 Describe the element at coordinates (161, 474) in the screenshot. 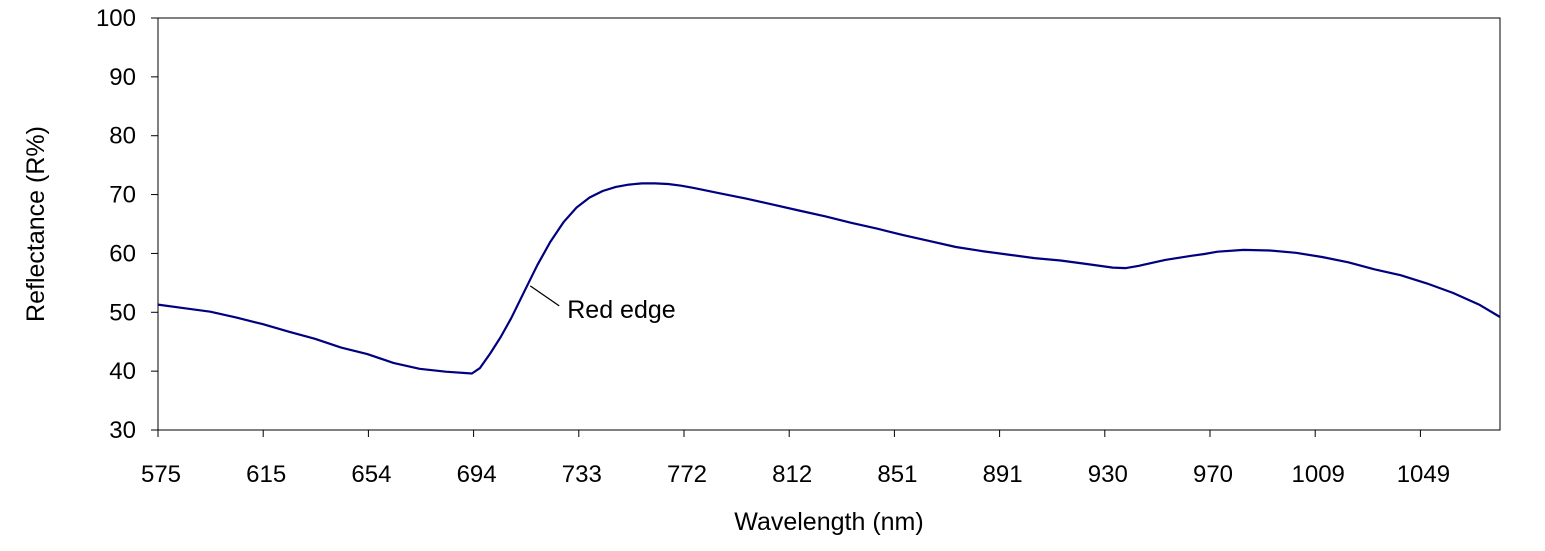

I see `x-tick-label: 575` at that location.